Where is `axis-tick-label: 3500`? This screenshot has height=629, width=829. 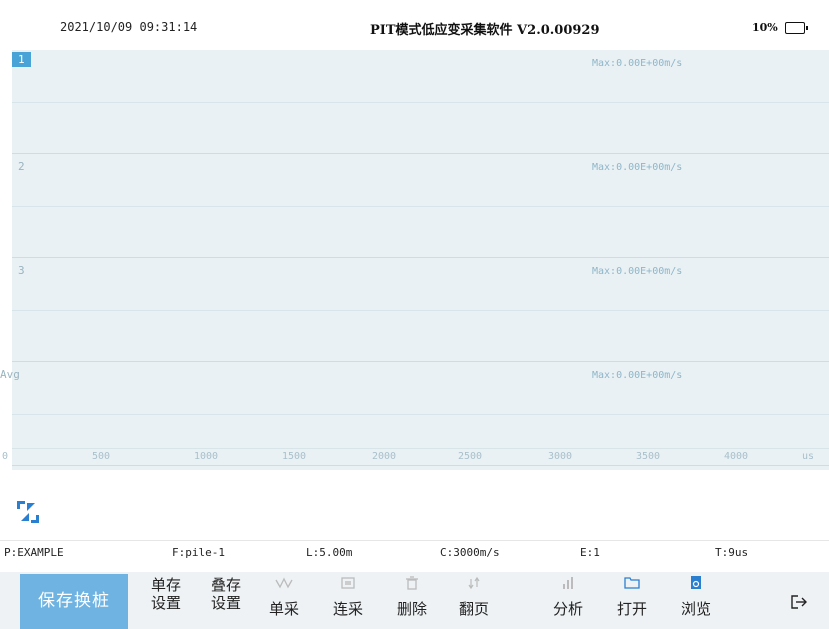 axis-tick-label: 3500 is located at coordinates (648, 456).